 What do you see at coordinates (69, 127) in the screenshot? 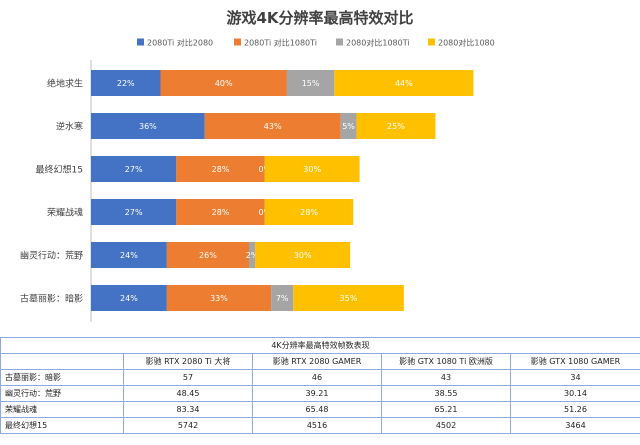
I see `y-tick-label: 逆水寒` at bounding box center [69, 127].